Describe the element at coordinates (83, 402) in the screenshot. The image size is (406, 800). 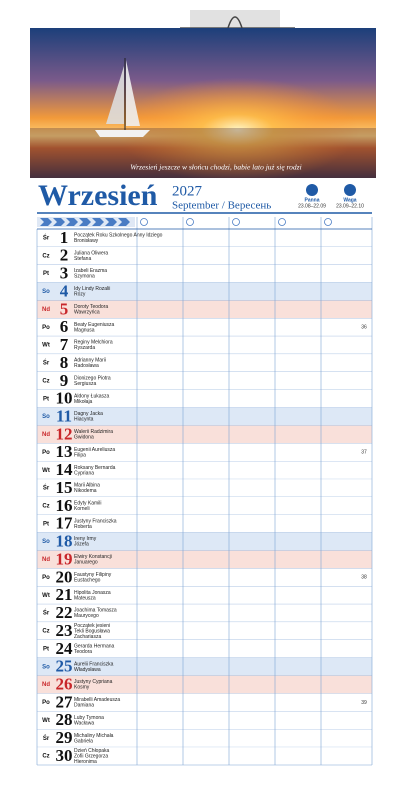
I see `name-day: Mikołaja` at that location.